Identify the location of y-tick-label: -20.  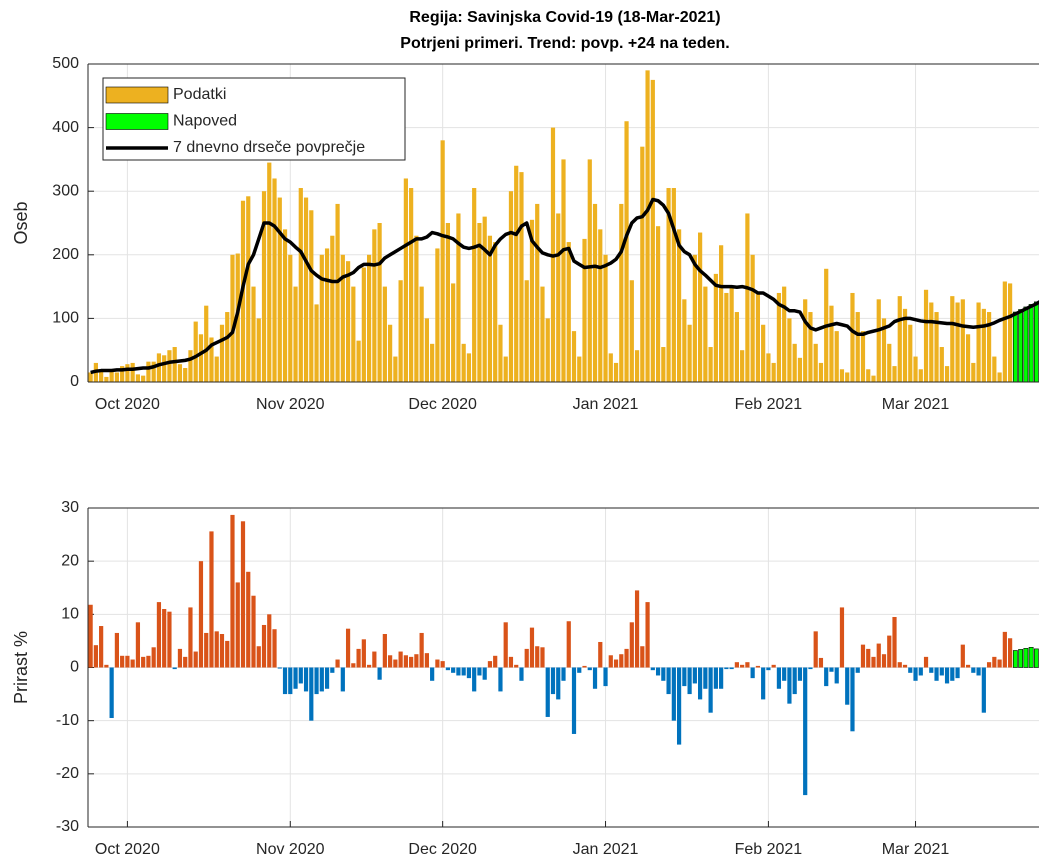
(67, 773).